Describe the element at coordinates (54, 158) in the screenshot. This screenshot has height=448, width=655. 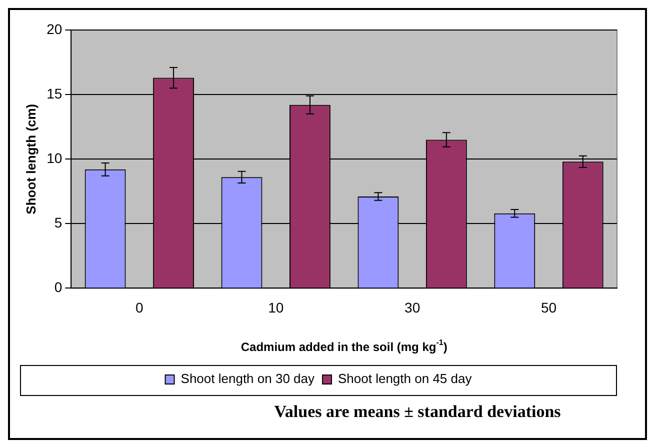
I see `y-tick-label: 10` at that location.